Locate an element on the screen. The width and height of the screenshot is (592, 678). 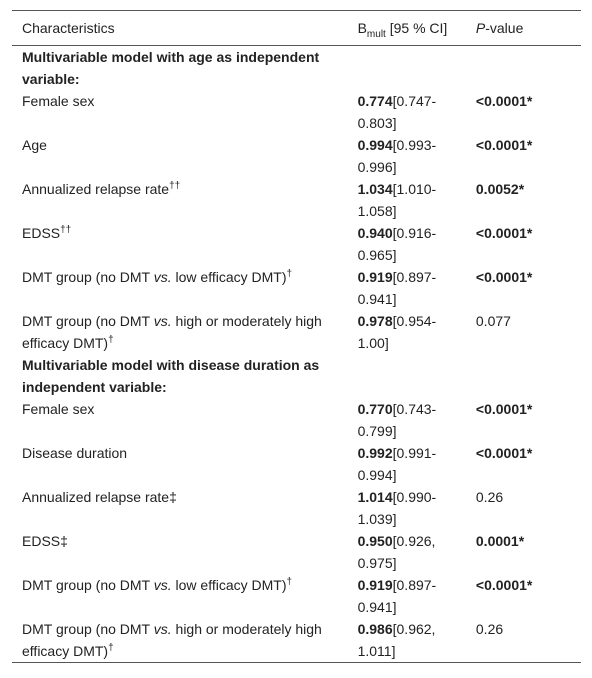
ci: [0.990-1.039] is located at coordinates (397, 508).